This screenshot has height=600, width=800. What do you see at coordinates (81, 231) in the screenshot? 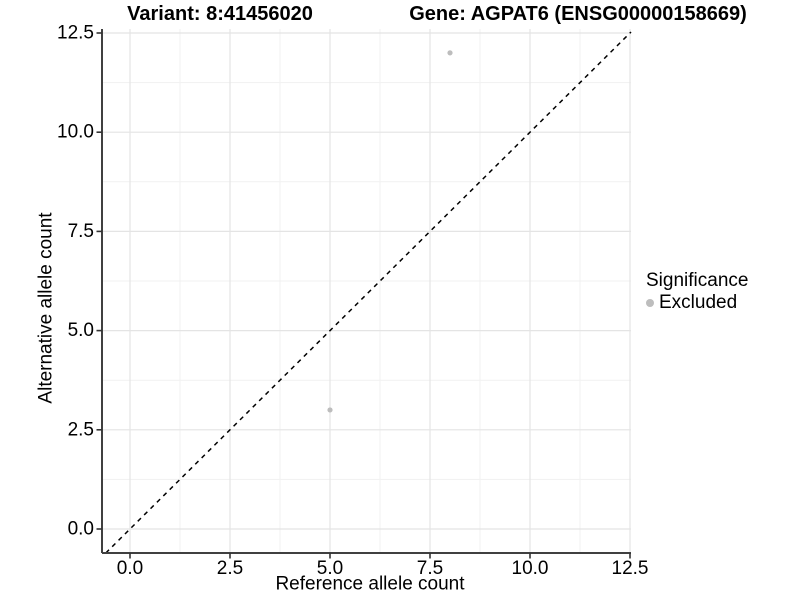
I see `y-tick-label: 7.5` at bounding box center [81, 231].